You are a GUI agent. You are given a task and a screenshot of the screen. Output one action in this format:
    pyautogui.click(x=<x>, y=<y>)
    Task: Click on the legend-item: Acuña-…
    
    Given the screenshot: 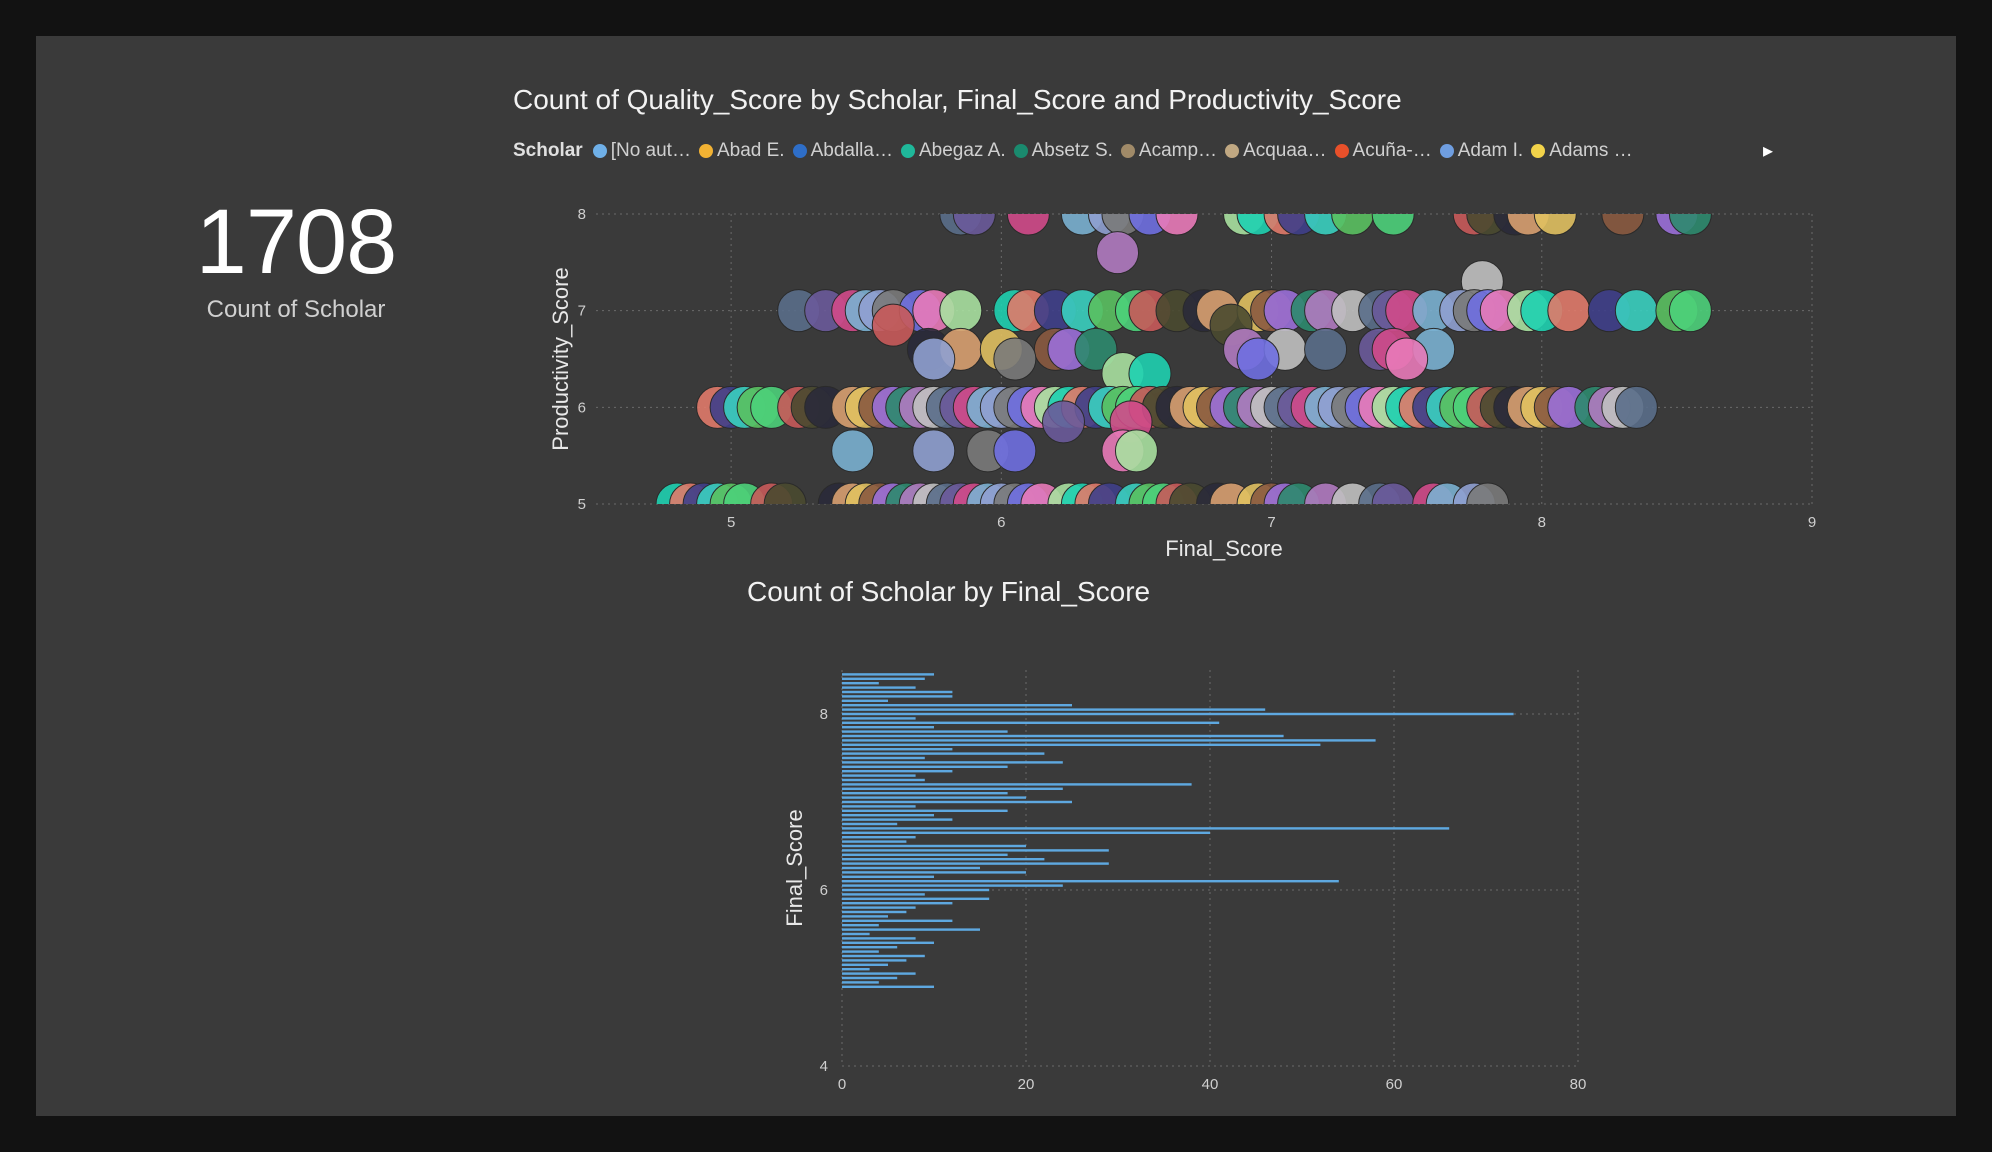 What is the action you would take?
    pyautogui.click(x=1383, y=151)
    